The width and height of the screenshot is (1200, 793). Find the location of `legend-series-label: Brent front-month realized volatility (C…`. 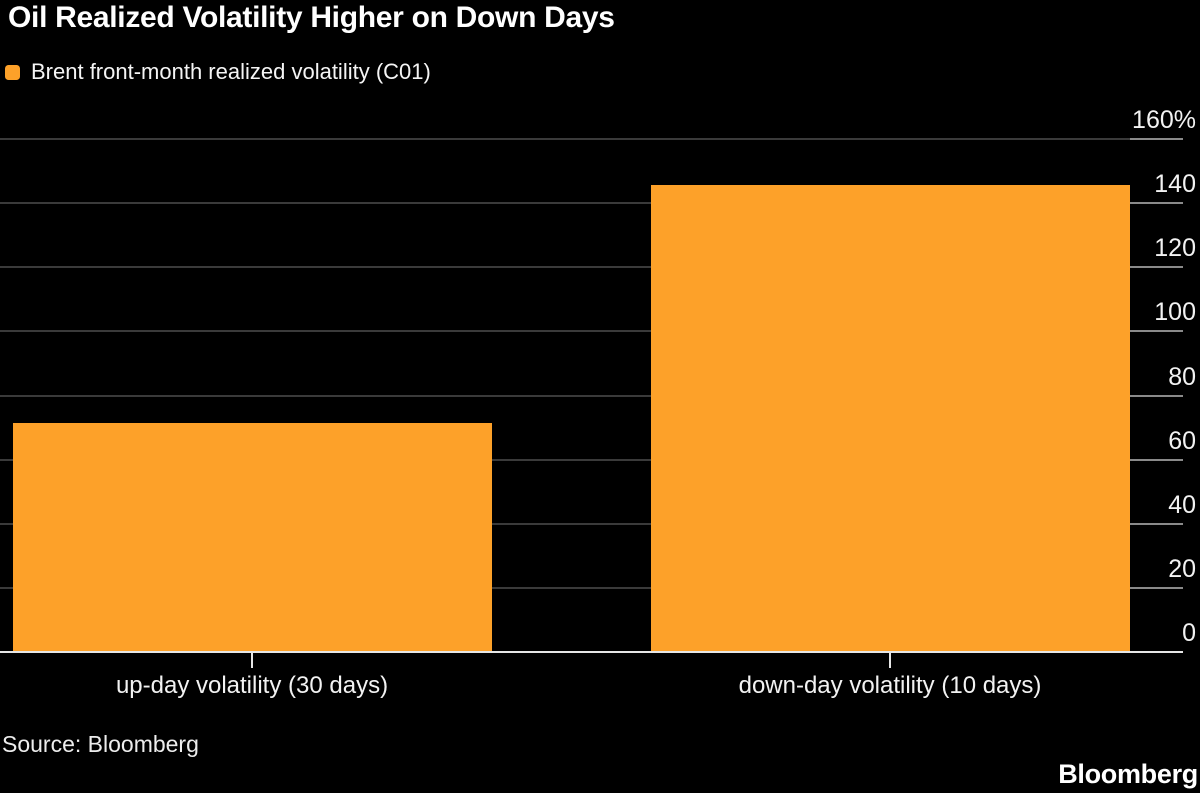

legend-series-label: Brent front-month realized volatility (C… is located at coordinates (231, 71).